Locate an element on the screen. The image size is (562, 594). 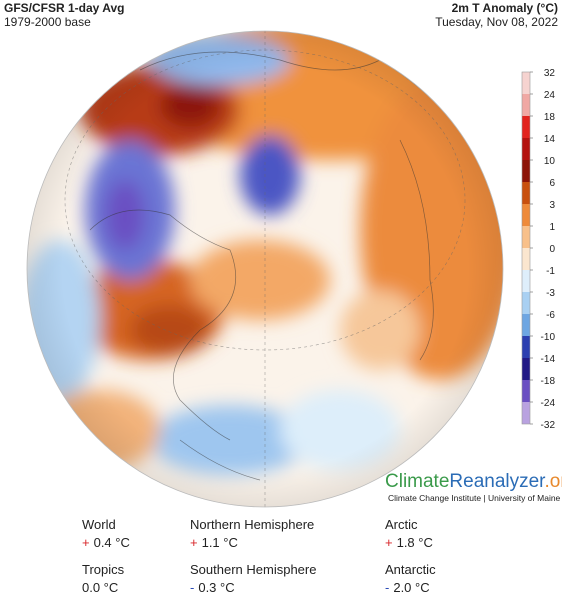
stat-value: -0.3 °C is located at coordinates (212, 587).